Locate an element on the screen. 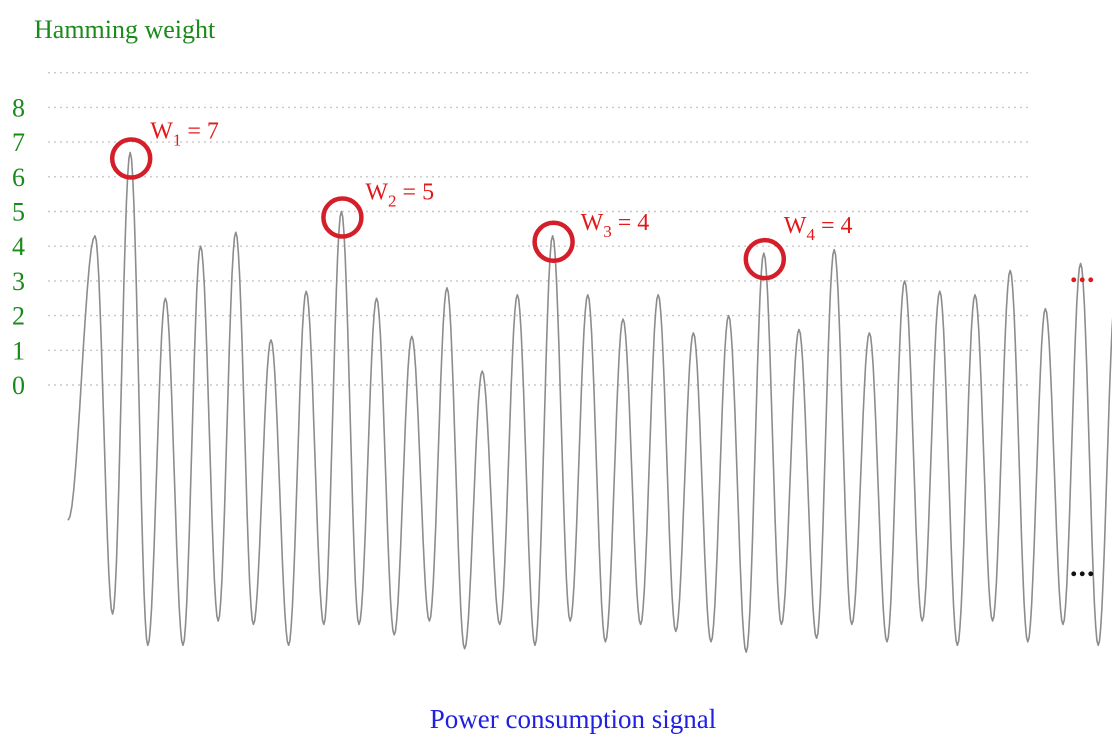 The height and width of the screenshot is (747, 1112). annotations: W1 = 7 W2 = 5 W3 = 4 W4 = 4 is located at coordinates (481, 200).